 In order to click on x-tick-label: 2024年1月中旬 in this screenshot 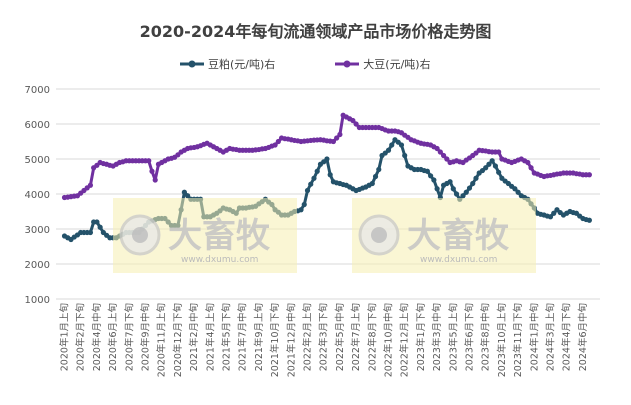, I will do `click(534, 337)`.